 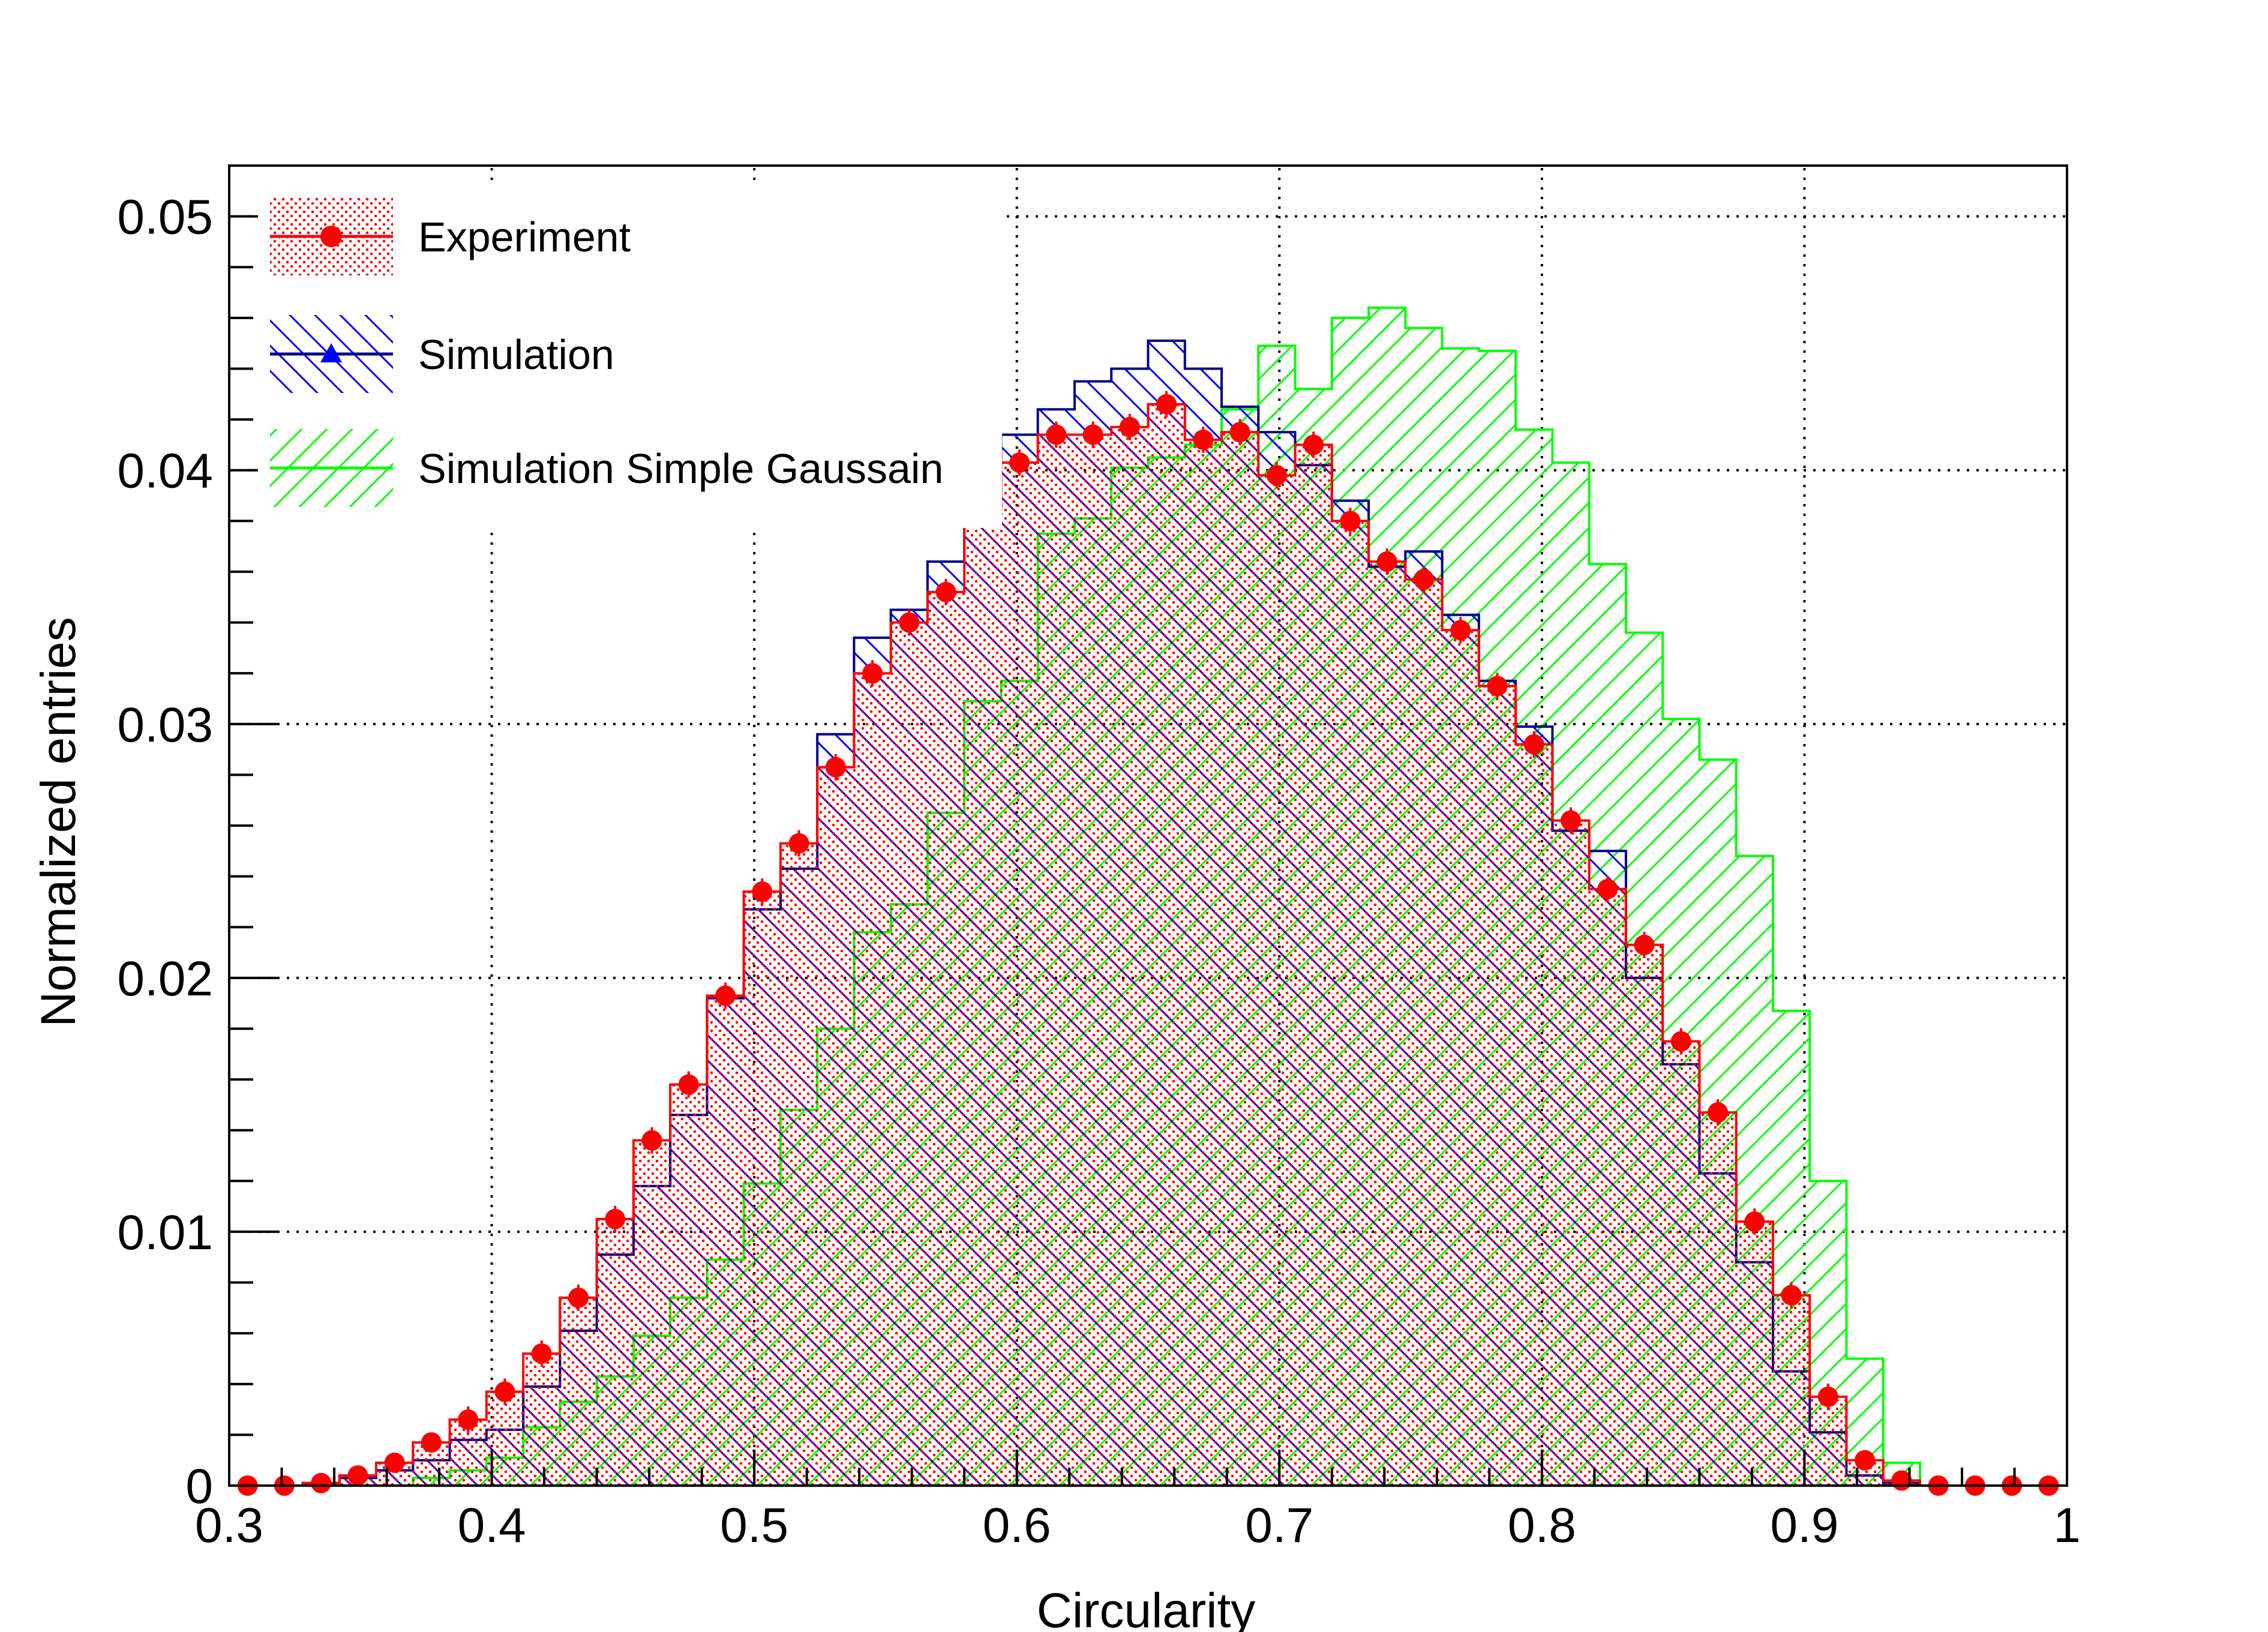 What do you see at coordinates (165, 471) in the screenshot?
I see `y-tick-label-4: 0.04` at bounding box center [165, 471].